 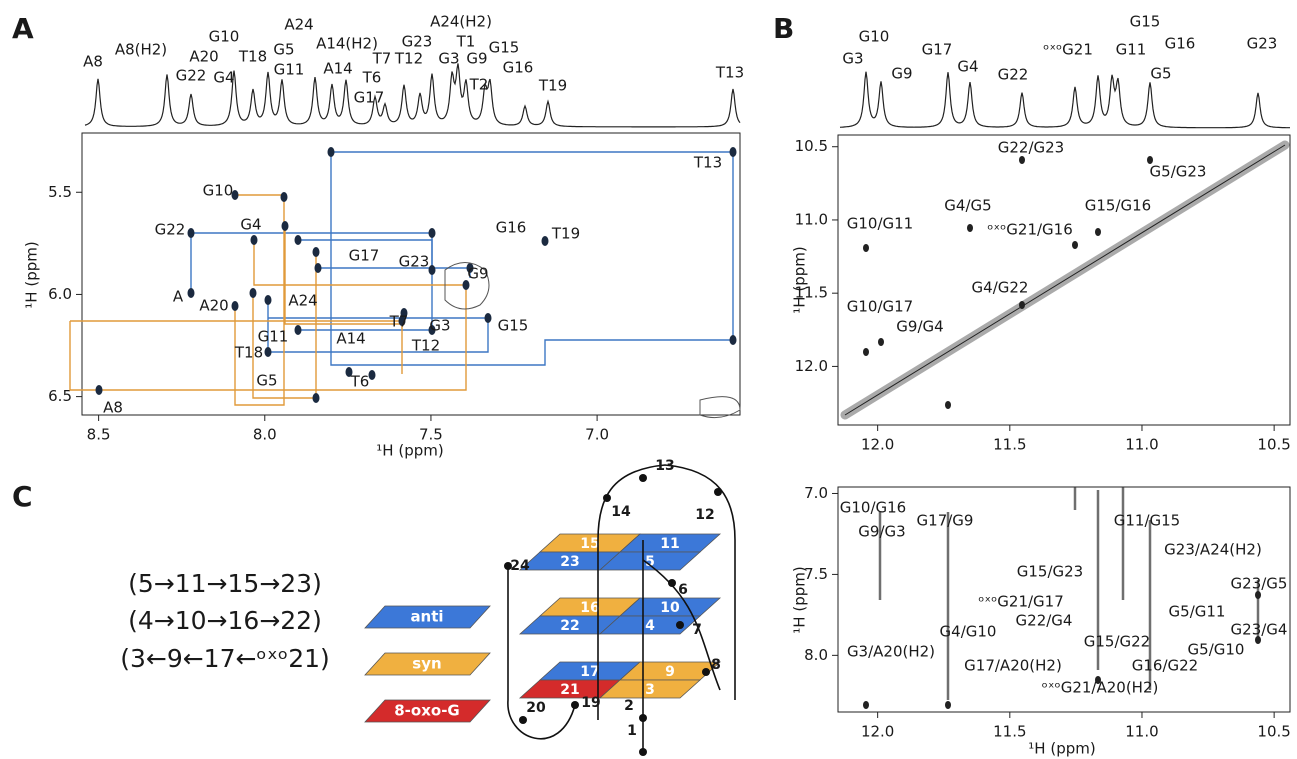 I want to click on x-tick-label: 10.5, so click(x=1273, y=732).